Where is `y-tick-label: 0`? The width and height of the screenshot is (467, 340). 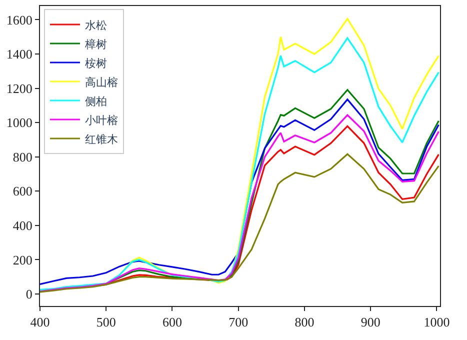
y-tick-label: 0 is located at coordinates (29, 294).